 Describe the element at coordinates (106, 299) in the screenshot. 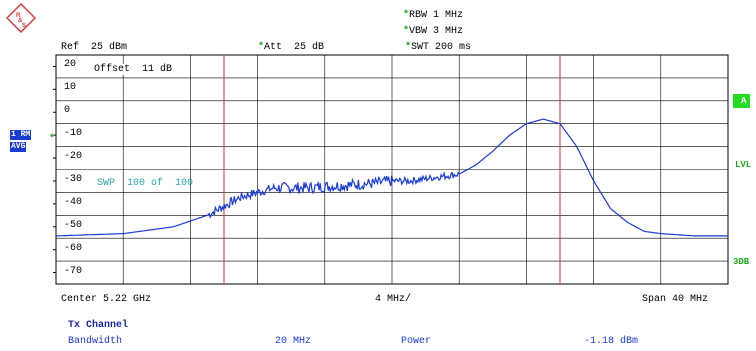

I see `center-frequency: Center 5.22 GHz` at that location.